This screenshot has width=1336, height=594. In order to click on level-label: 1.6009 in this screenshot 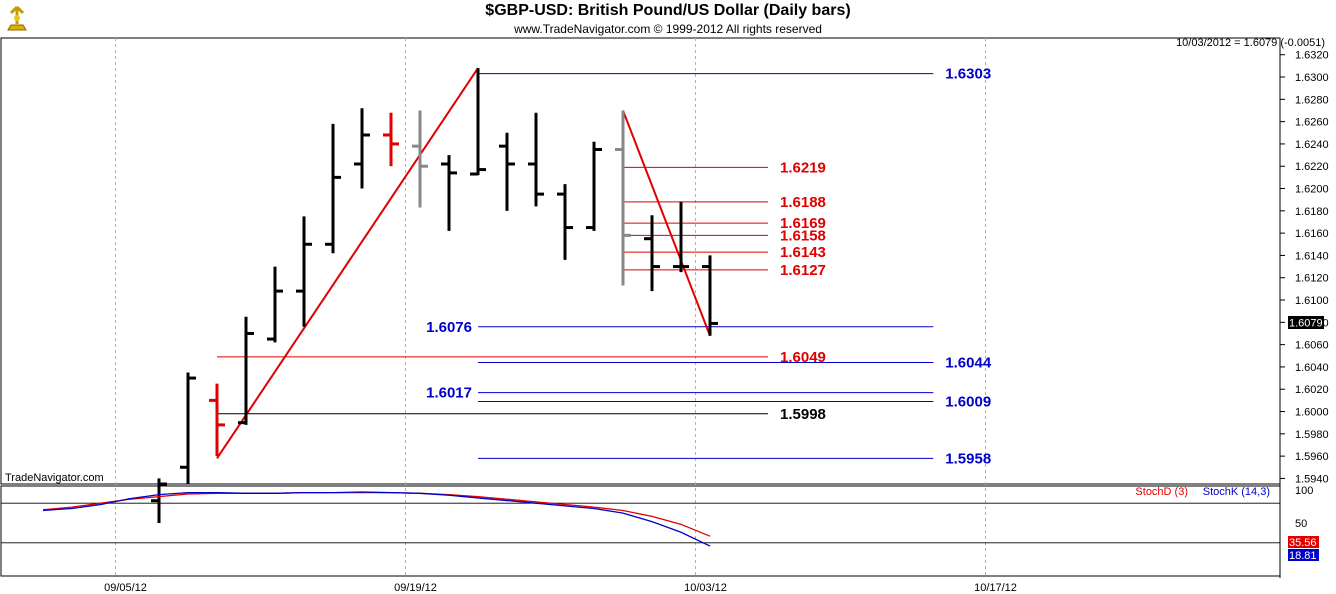, I will do `click(968, 401)`.